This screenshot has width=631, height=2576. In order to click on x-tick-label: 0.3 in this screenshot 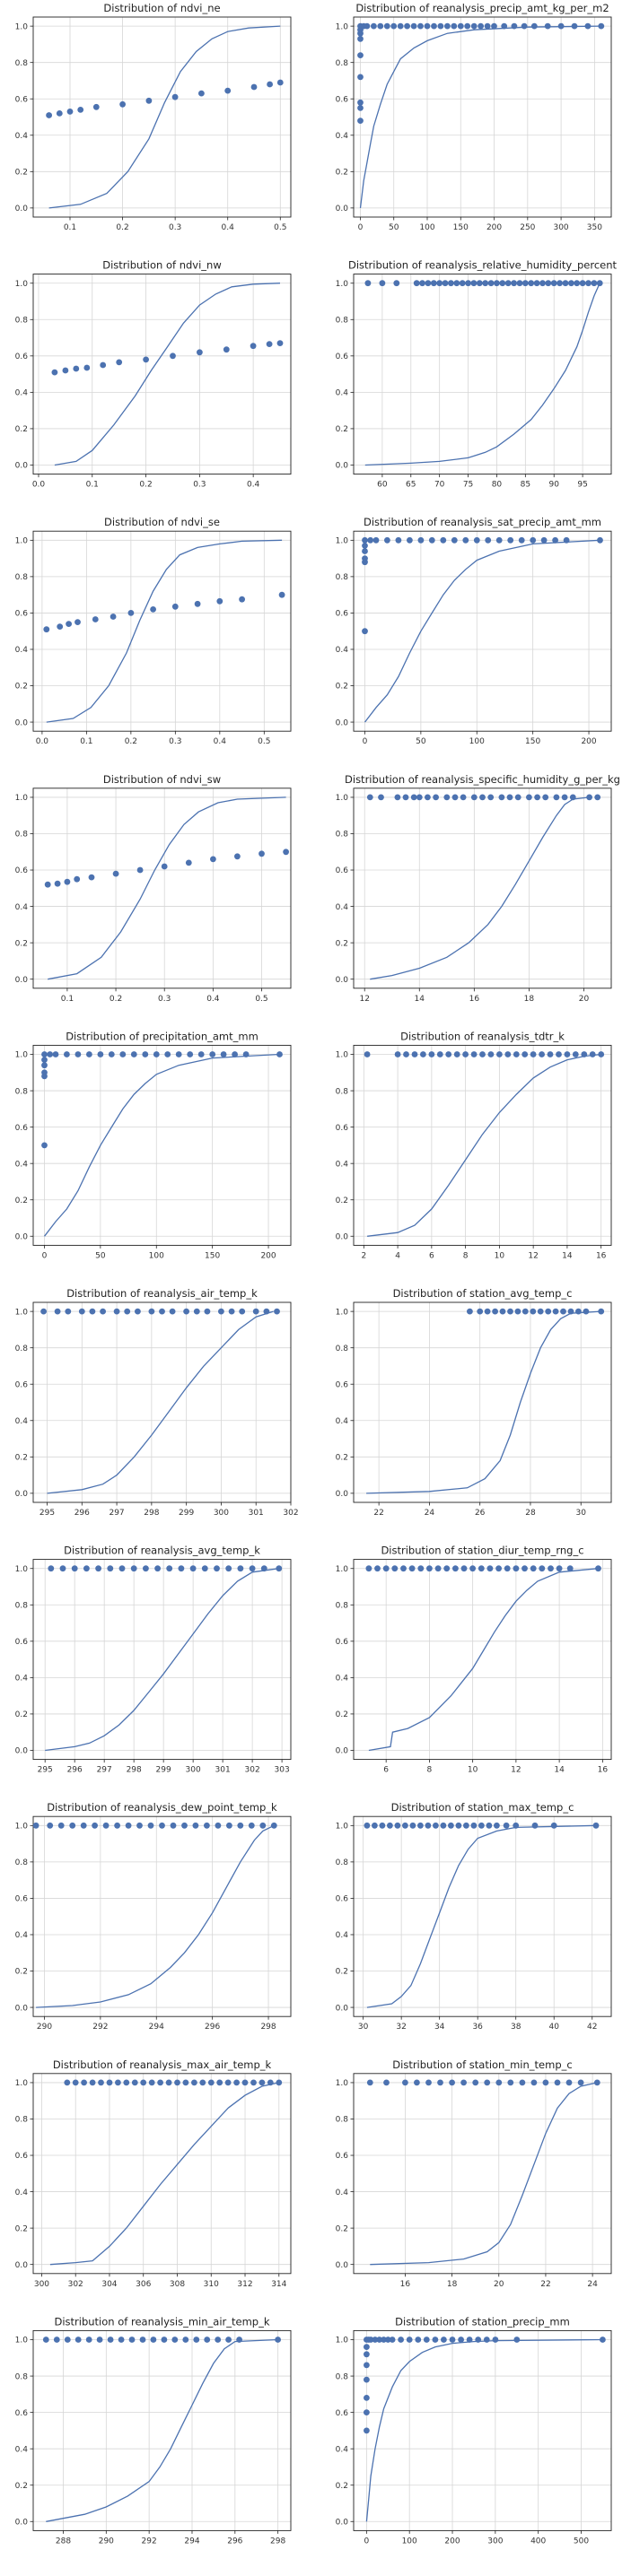, I will do `click(175, 227)`.